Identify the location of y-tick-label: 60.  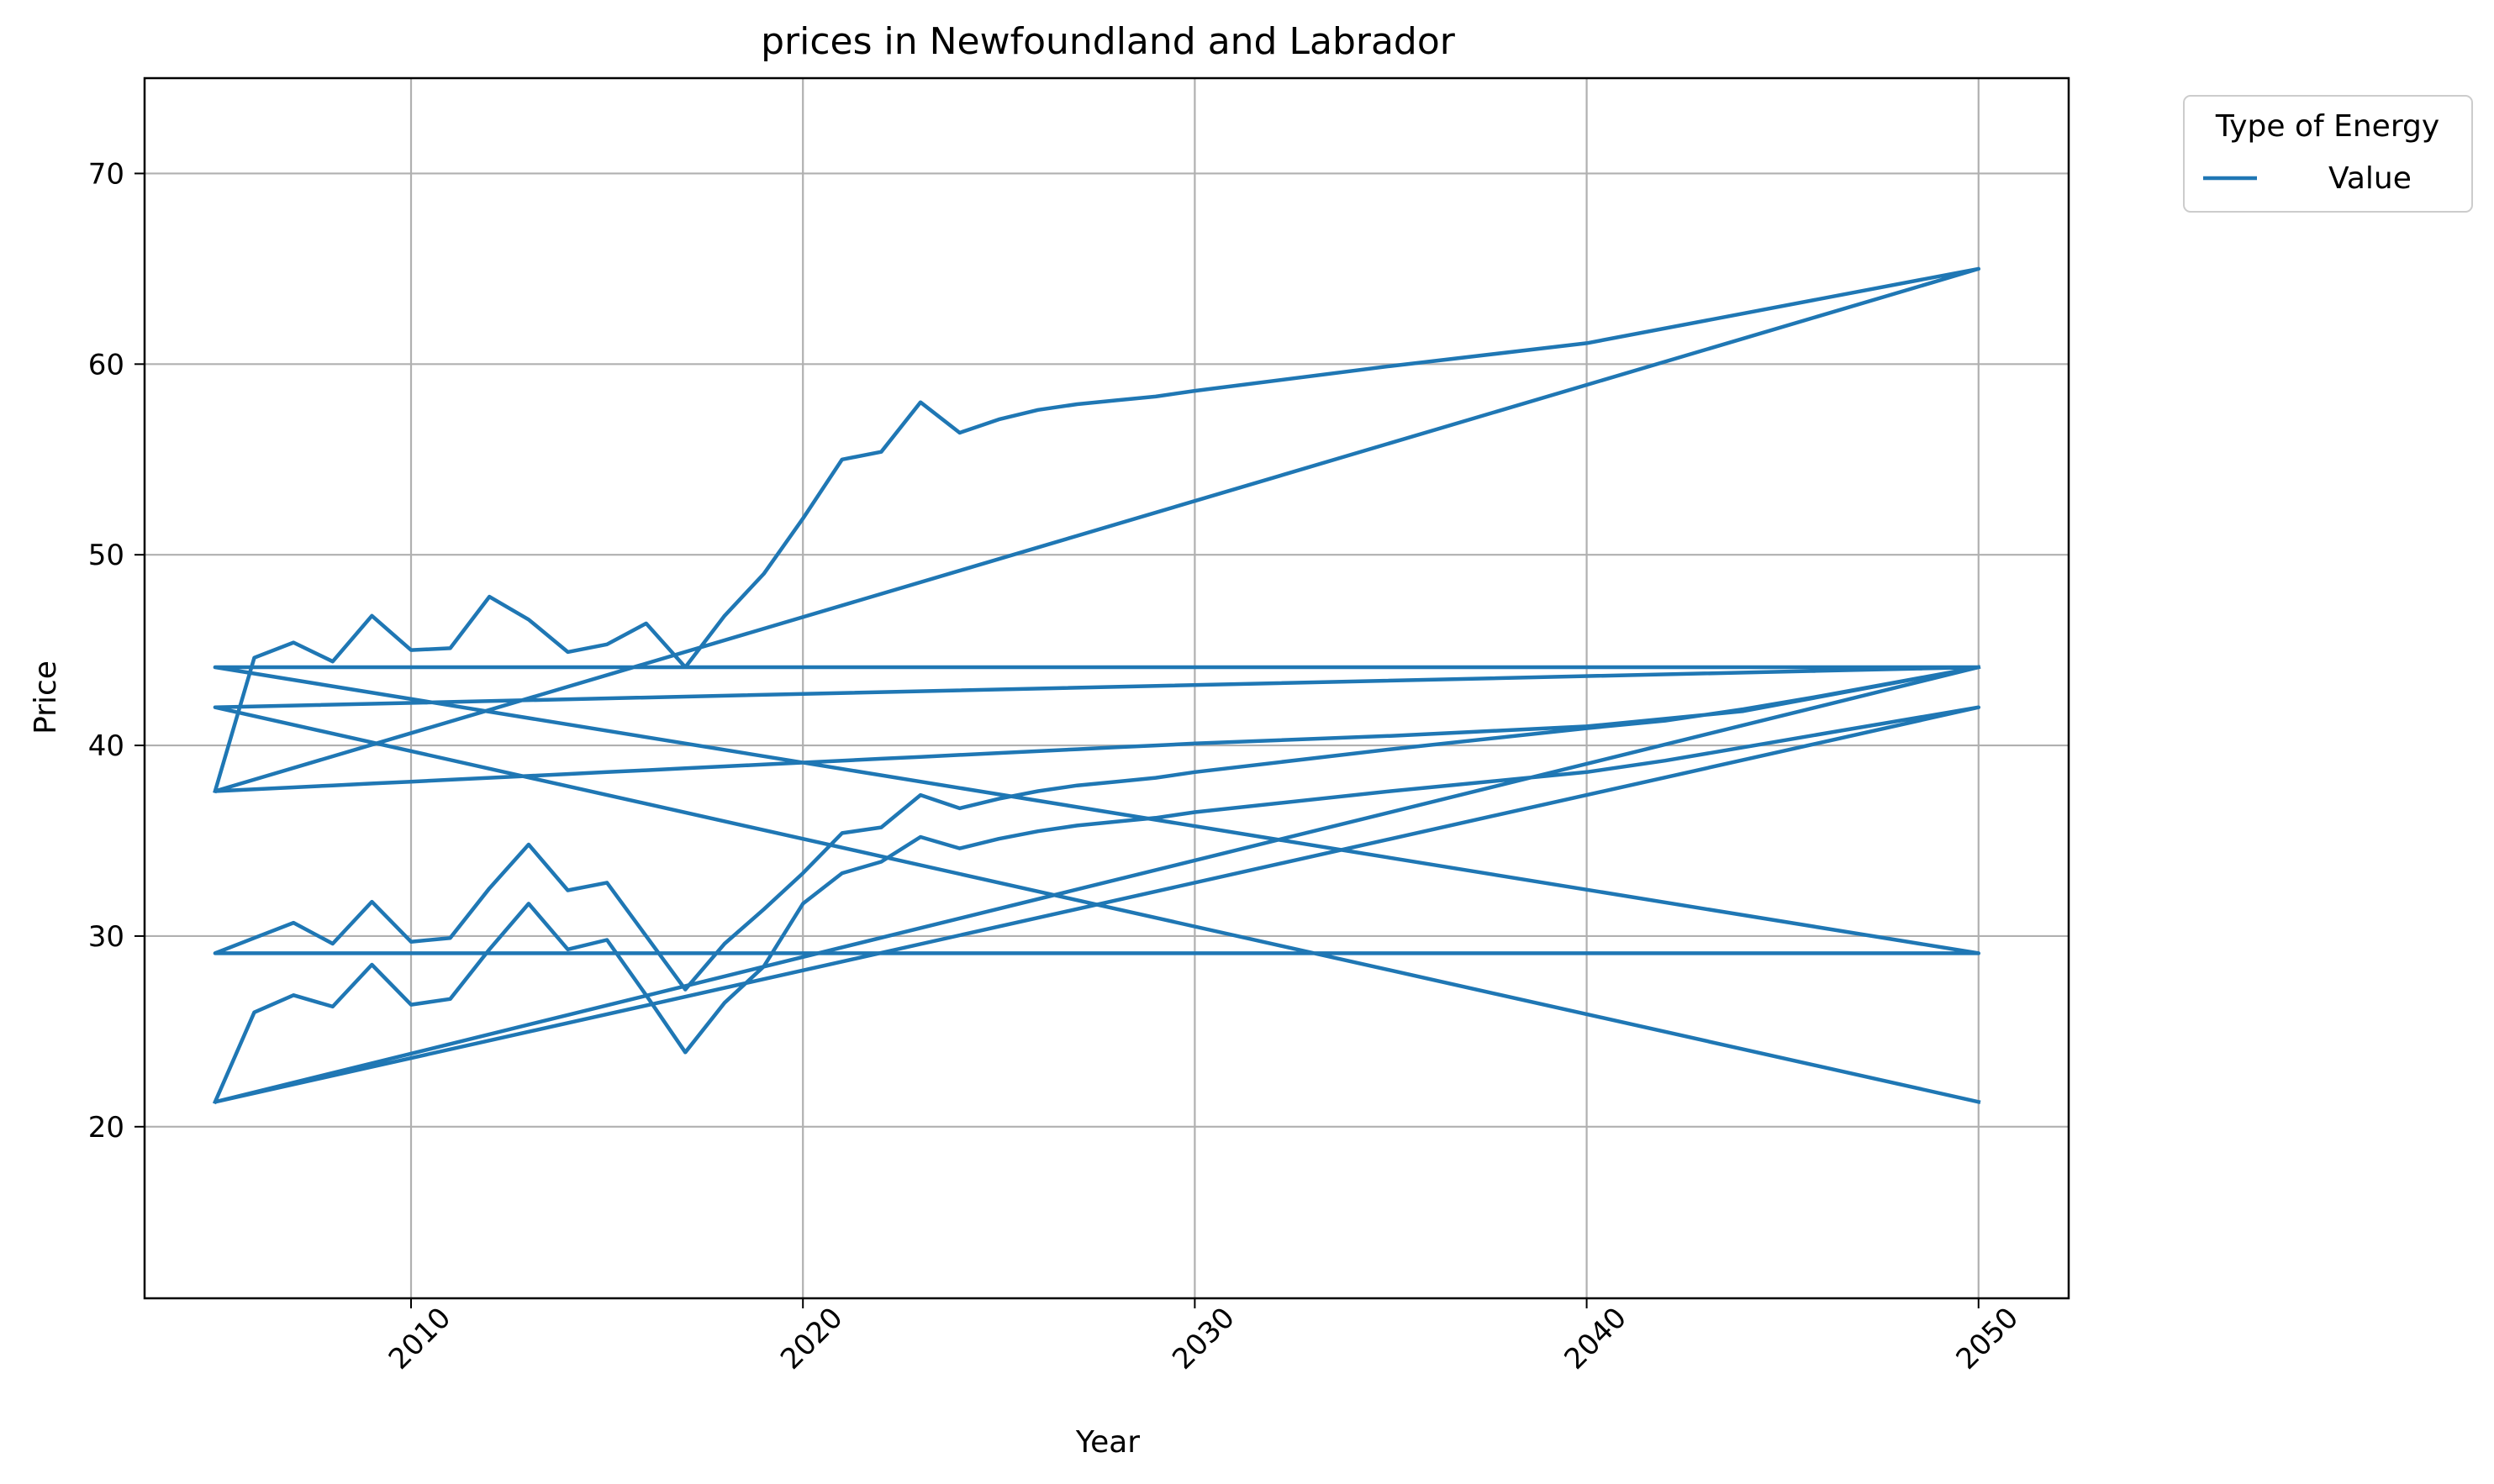
(106, 365).